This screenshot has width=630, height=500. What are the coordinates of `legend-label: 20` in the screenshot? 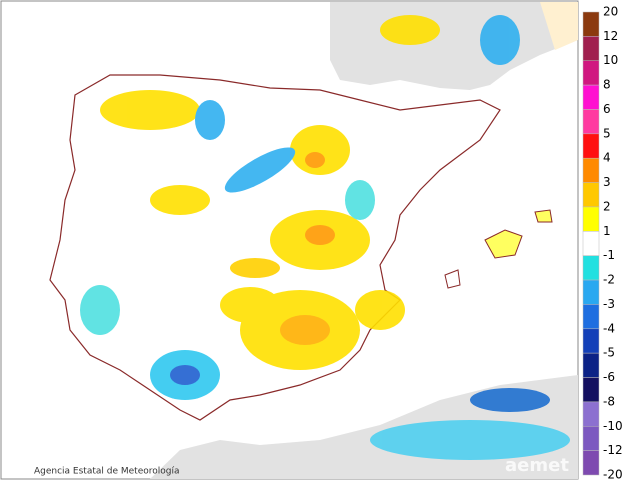 It's located at (610, 12).